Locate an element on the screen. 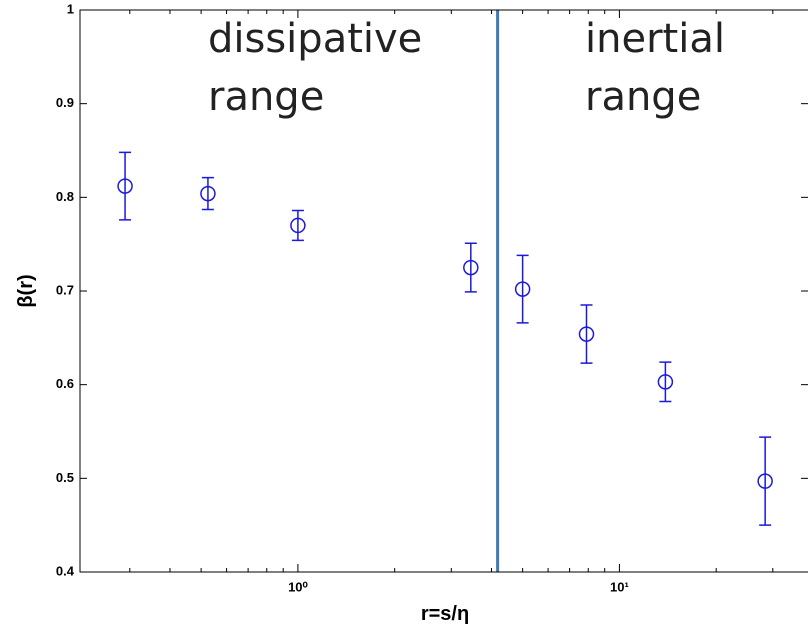 Image resolution: width=809 pixels, height=634 pixels. annotation: inertial is located at coordinates (655, 39).